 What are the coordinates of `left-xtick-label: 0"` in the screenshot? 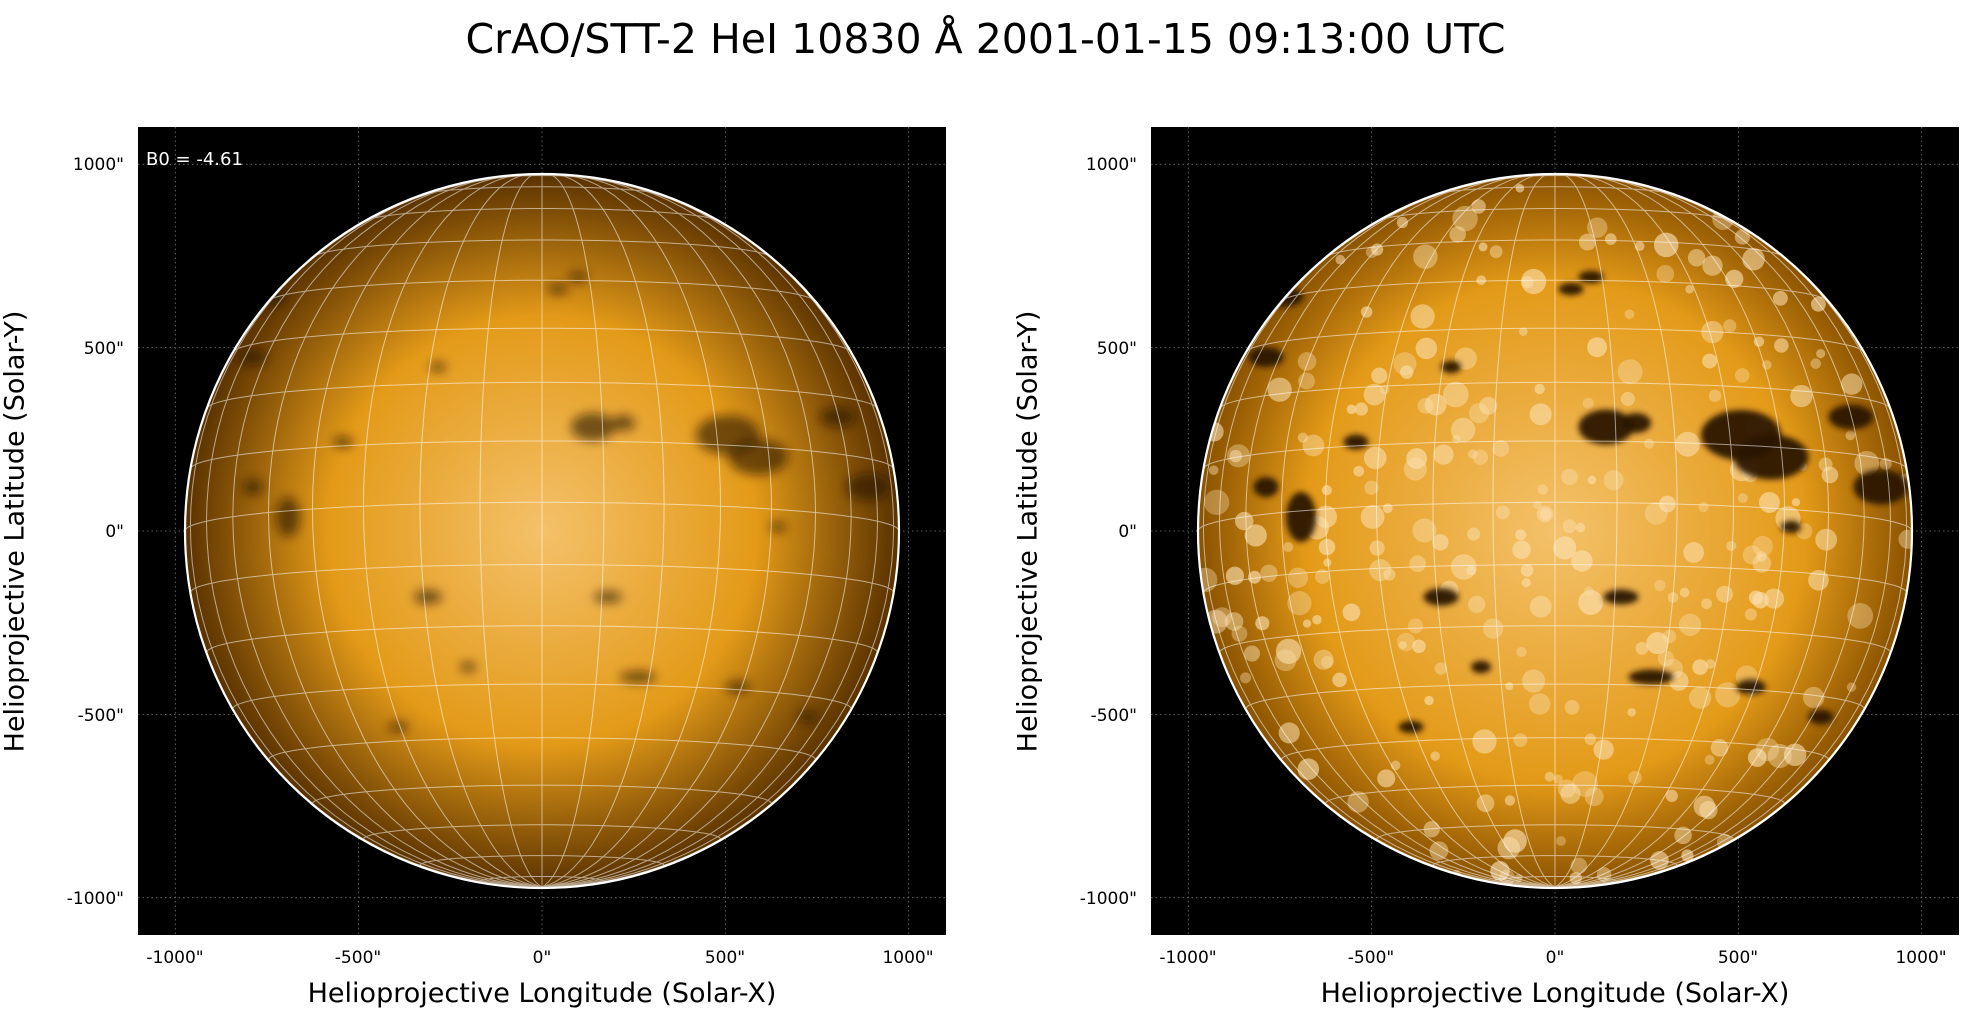 It's located at (542, 958).